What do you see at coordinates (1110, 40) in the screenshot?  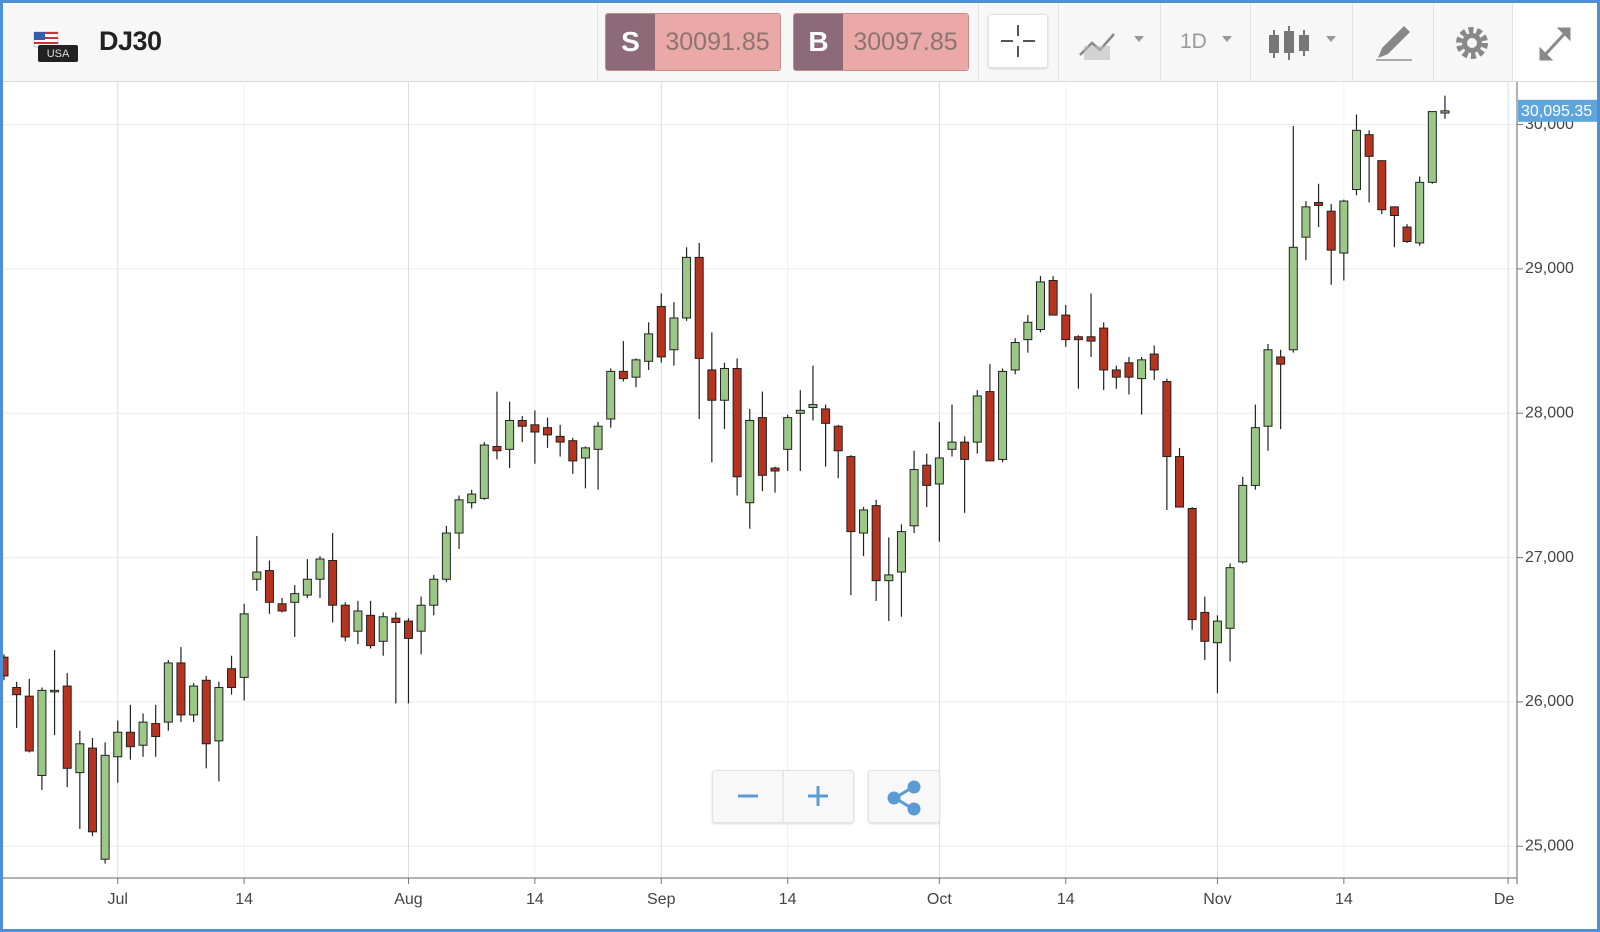 I see `chart-type-button` at bounding box center [1110, 40].